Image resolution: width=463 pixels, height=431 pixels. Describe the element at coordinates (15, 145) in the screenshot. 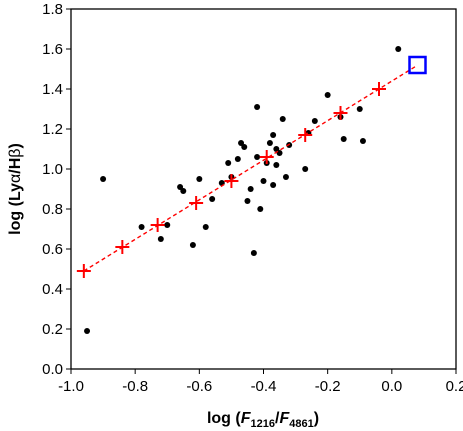

I see `y-axis-title-suffix: )` at that location.